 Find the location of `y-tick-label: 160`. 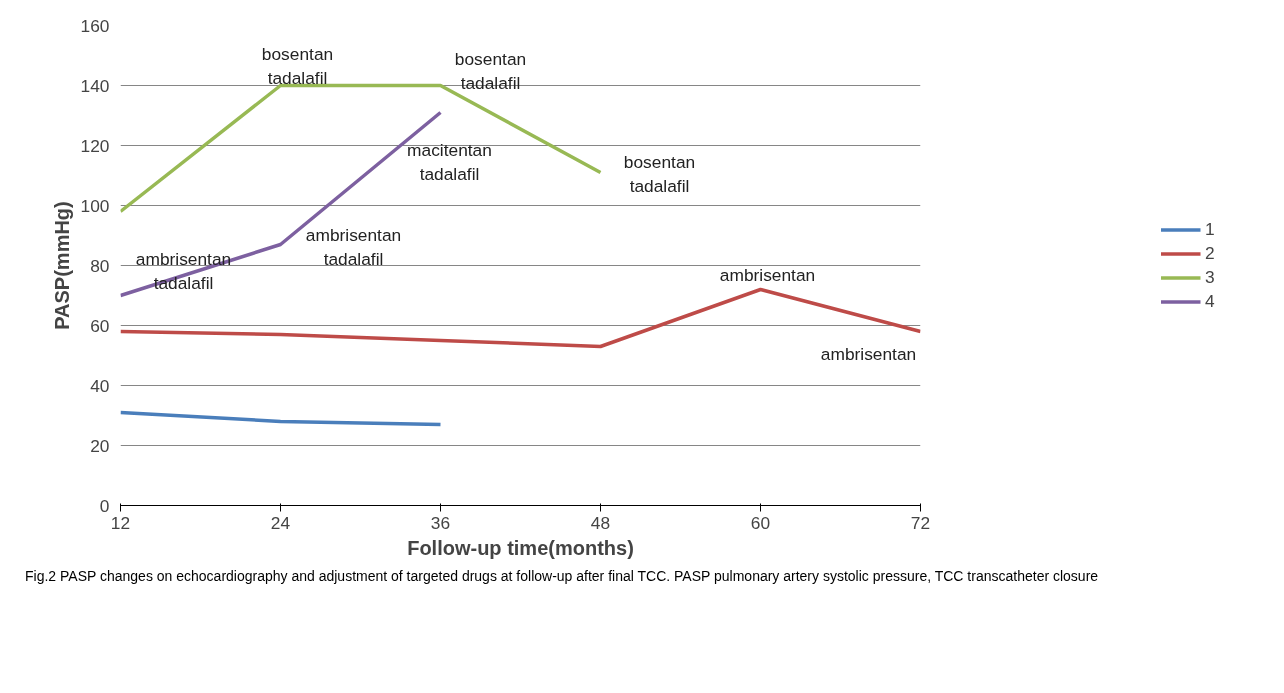

y-tick-label: 160 is located at coordinates (95, 25).